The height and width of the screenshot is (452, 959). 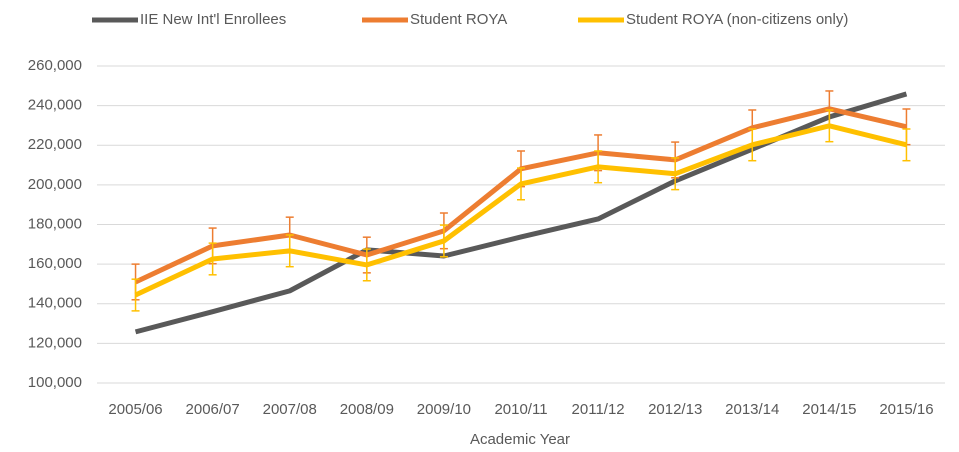 What do you see at coordinates (752, 409) in the screenshot?
I see `x-tick-label: 2013/14` at bounding box center [752, 409].